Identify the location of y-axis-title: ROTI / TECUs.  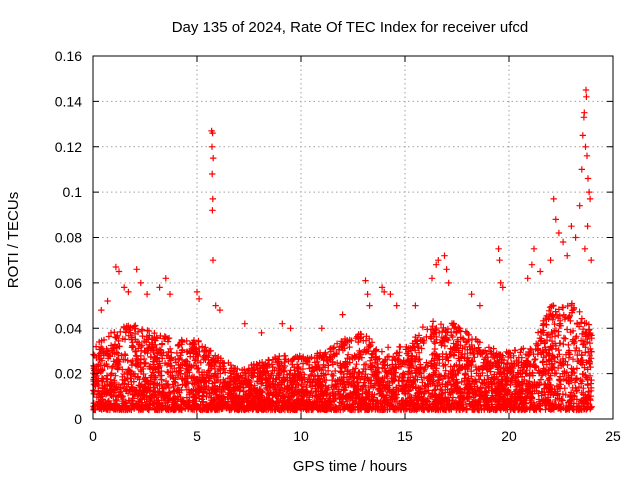
(13, 240).